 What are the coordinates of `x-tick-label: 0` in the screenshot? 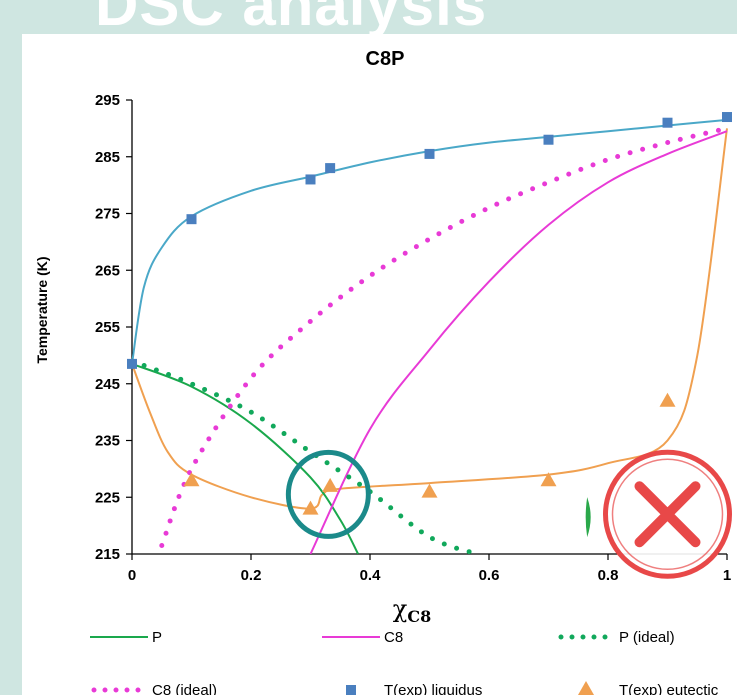 It's located at (132, 575).